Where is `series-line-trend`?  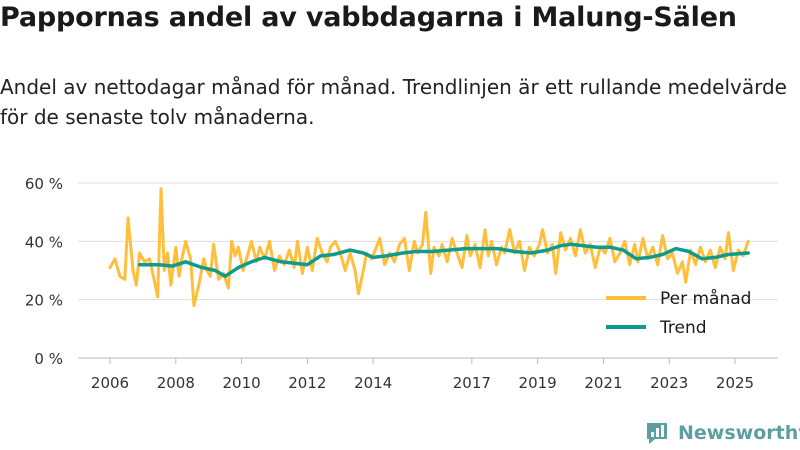
series-line-trend is located at coordinates (443, 260).